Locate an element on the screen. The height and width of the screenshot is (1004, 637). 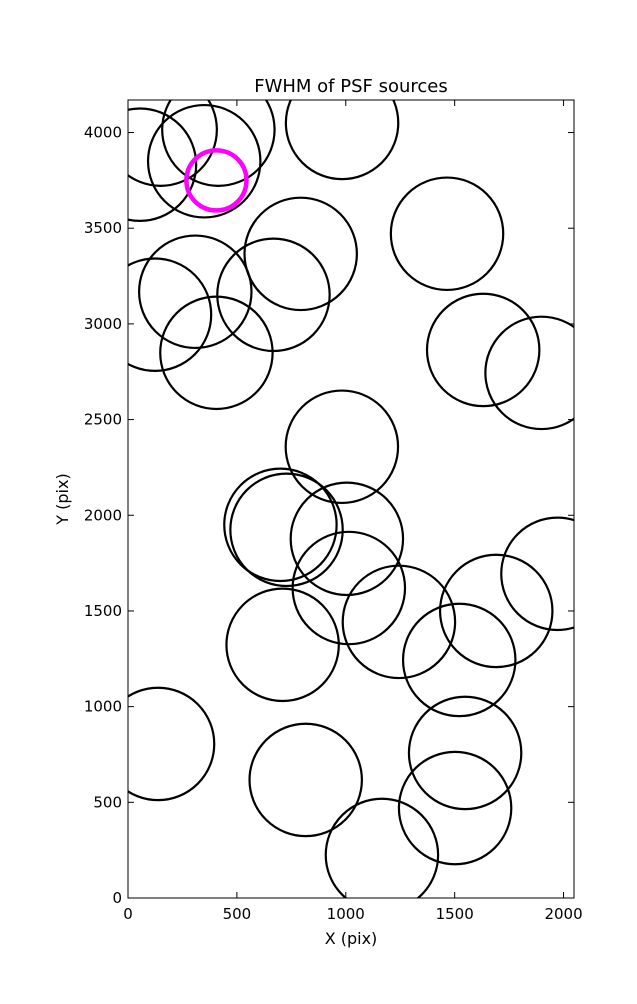
x-tick-label: 2000 is located at coordinates (563, 914).